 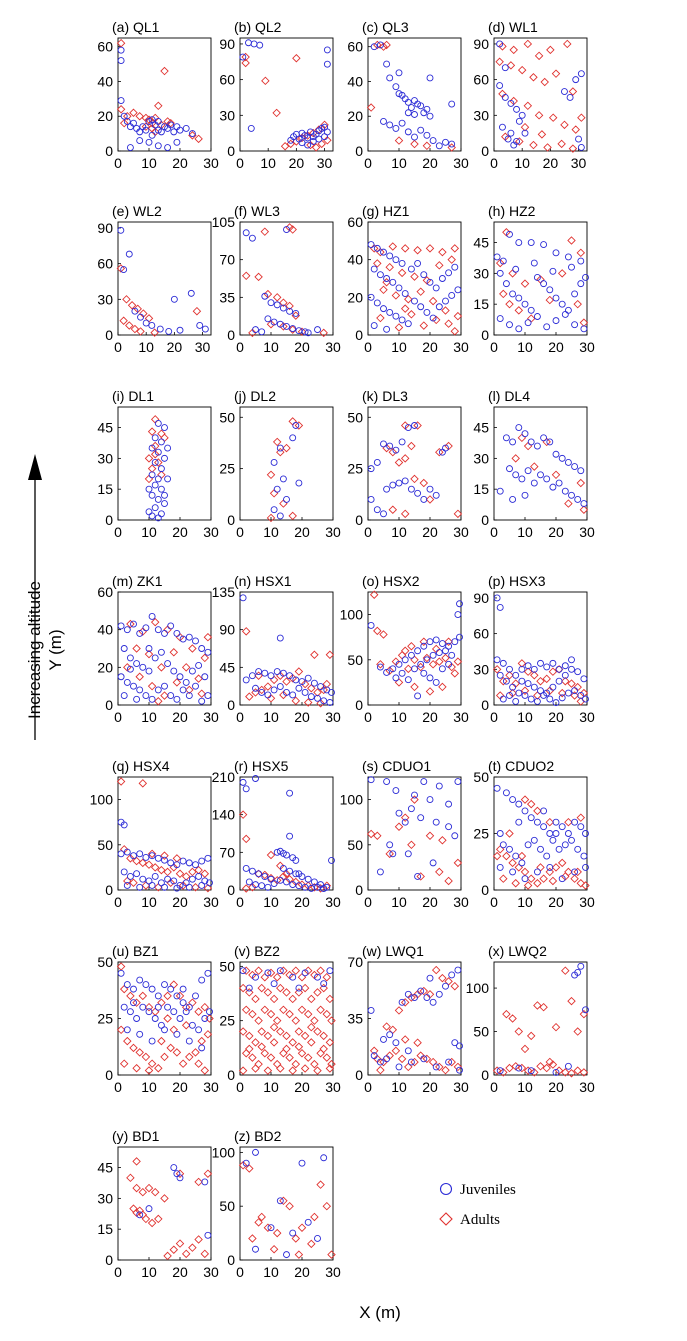 What do you see at coordinates (118, 1087) in the screenshot?
I see `x-tick-label: 0` at bounding box center [118, 1087].